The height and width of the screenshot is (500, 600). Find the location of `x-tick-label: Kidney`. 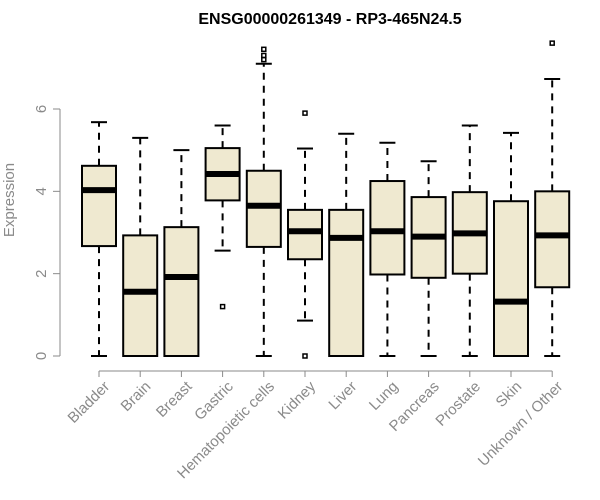

x-tick-label: Kidney is located at coordinates (297, 400).